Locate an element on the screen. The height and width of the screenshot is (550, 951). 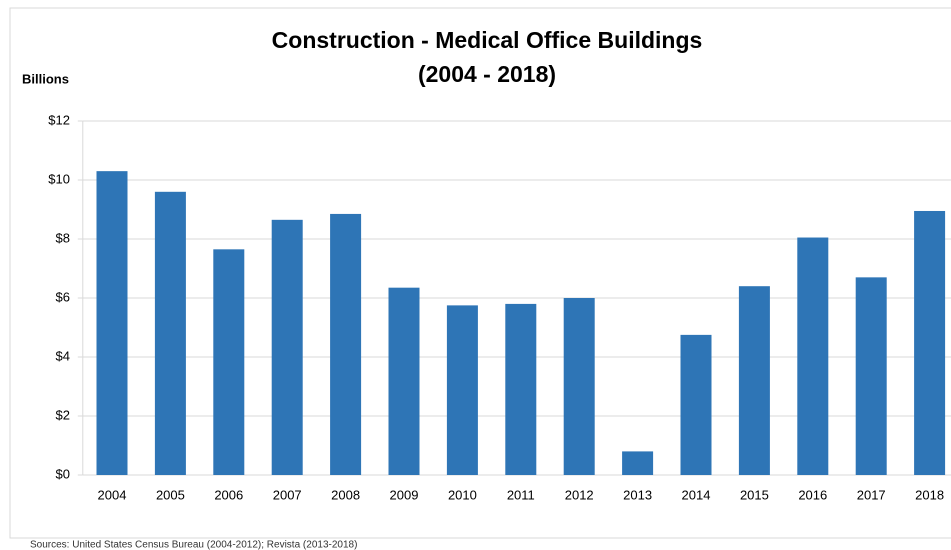
x-tick-label: 2017 is located at coordinates (871, 494).